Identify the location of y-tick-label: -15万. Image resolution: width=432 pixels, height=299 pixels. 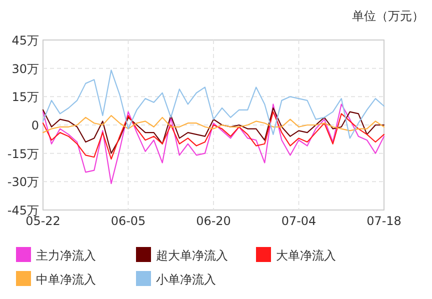
(23, 153).